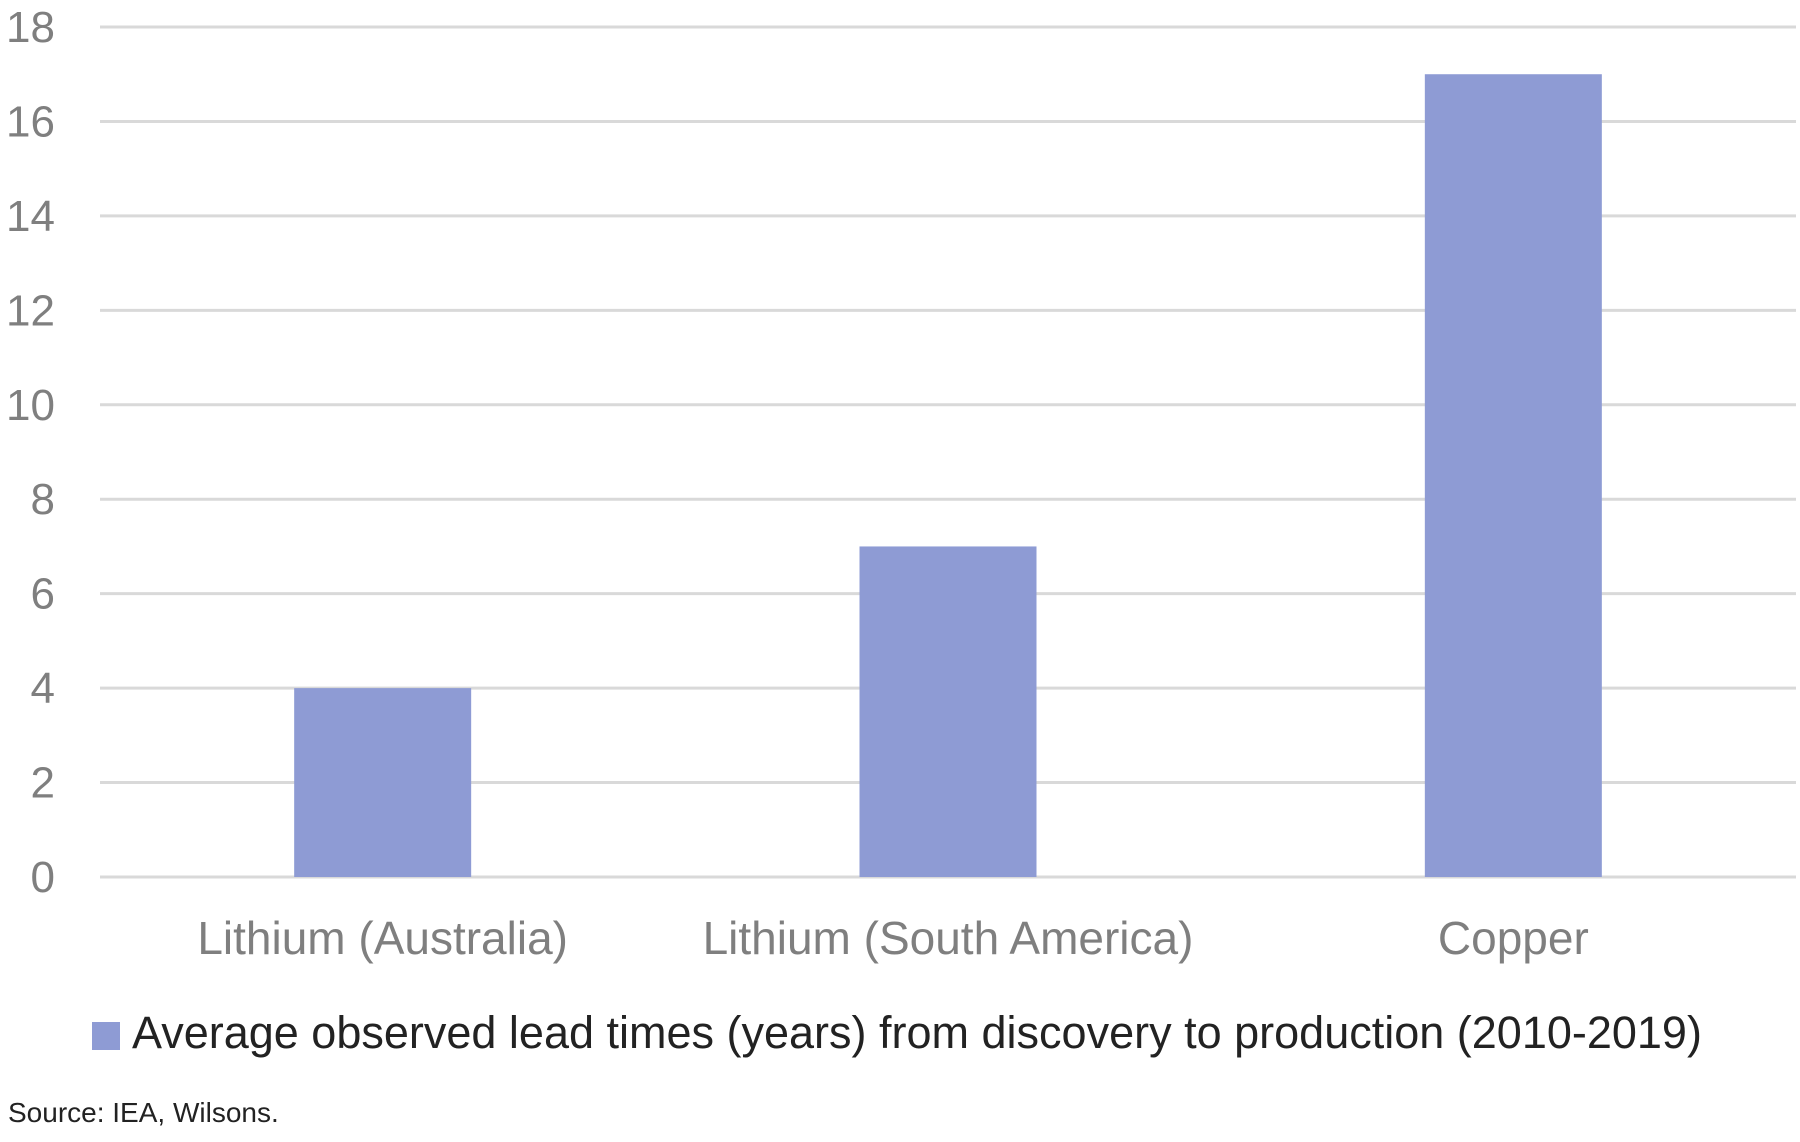 The width and height of the screenshot is (1800, 1142). What do you see at coordinates (30, 405) in the screenshot?
I see `y-tick-label: 10` at bounding box center [30, 405].